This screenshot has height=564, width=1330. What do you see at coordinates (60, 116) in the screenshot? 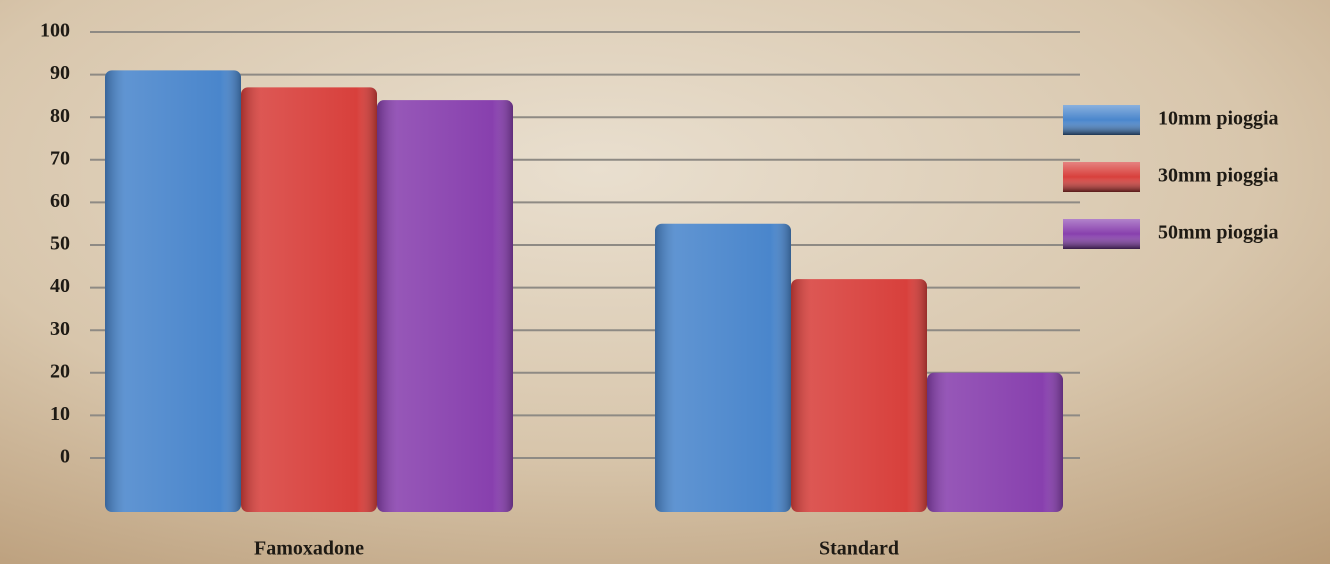
I see `y-tick-label: 80` at bounding box center [60, 116].